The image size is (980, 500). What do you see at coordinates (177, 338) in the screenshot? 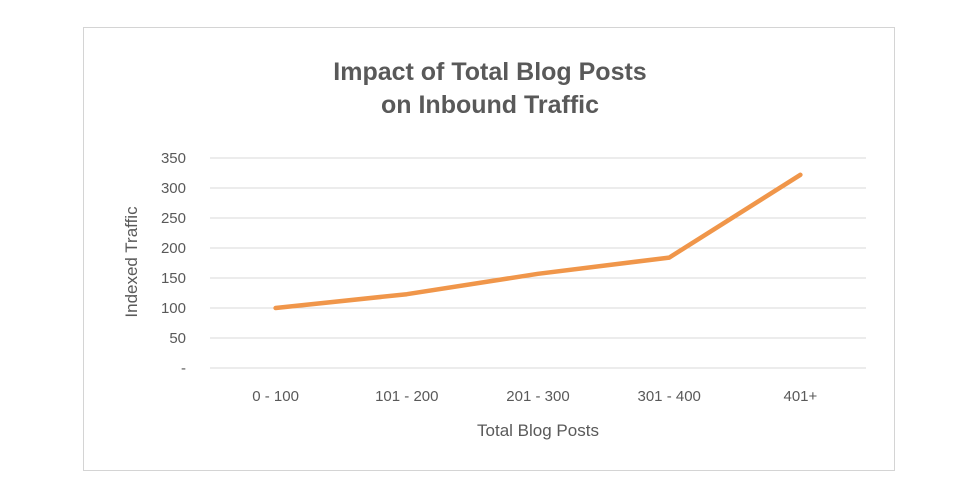
I see `y-tick-label: 50` at bounding box center [177, 338].